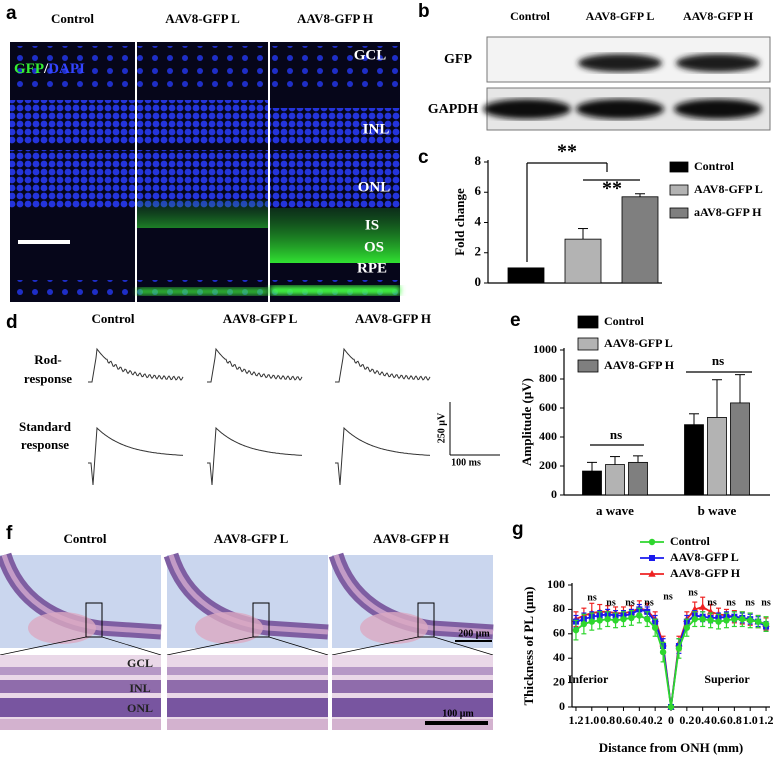 The height and width of the screenshot is (763, 778). What do you see at coordinates (247, 724) in the screenshot?
I see `rpe-layer` at bounding box center [247, 724].